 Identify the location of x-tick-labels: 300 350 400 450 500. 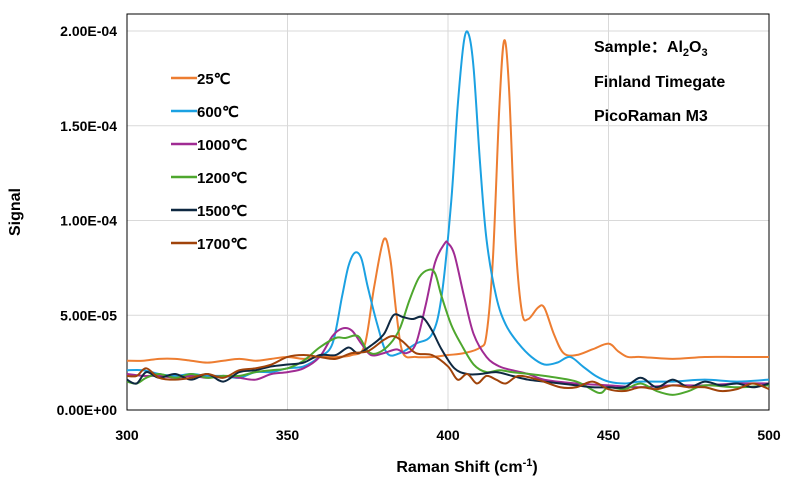
(448, 435).